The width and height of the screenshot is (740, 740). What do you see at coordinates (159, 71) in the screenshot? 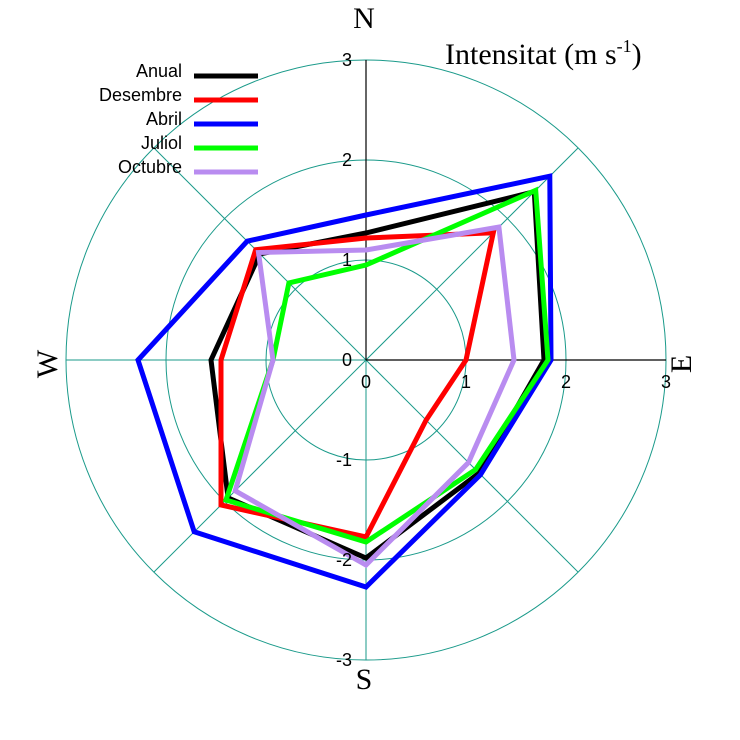
I see `legend-label-anual: Anual` at bounding box center [159, 71].